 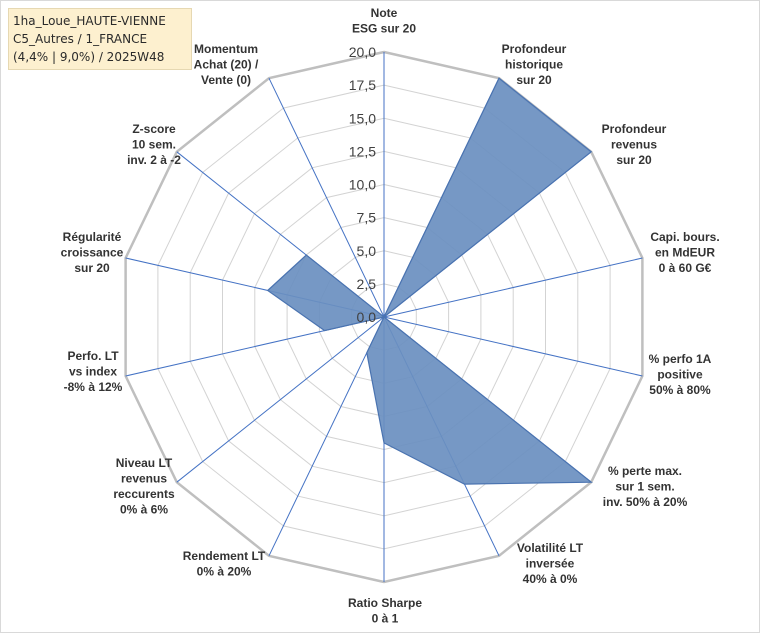 I want to click on axis-label-line: historique, so click(x=534, y=65).